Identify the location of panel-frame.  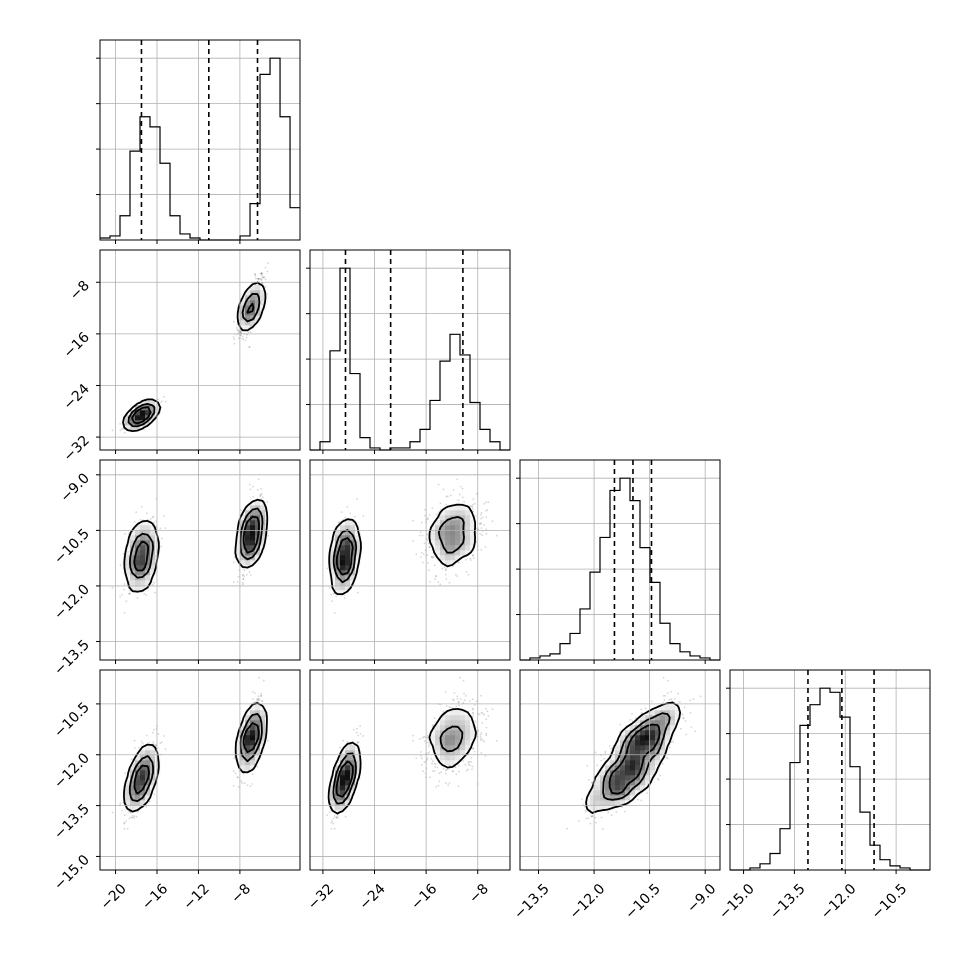
(410, 350).